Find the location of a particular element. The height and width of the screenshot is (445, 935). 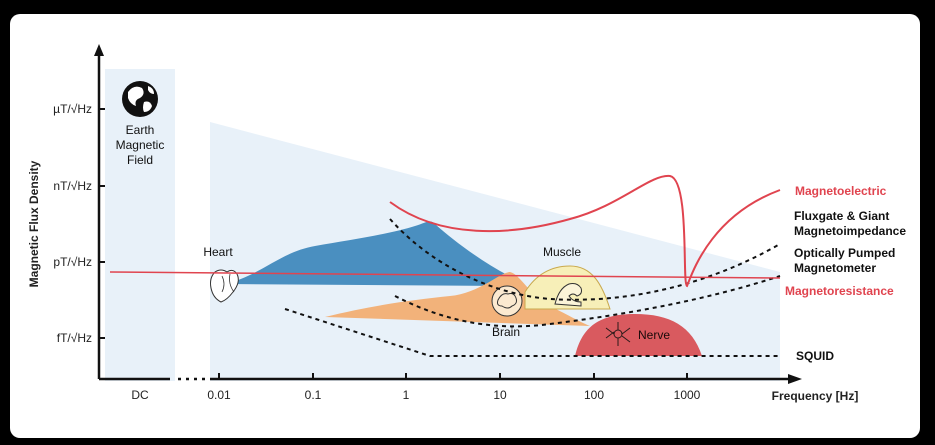

earth-label-3: Field is located at coordinates (140, 160).